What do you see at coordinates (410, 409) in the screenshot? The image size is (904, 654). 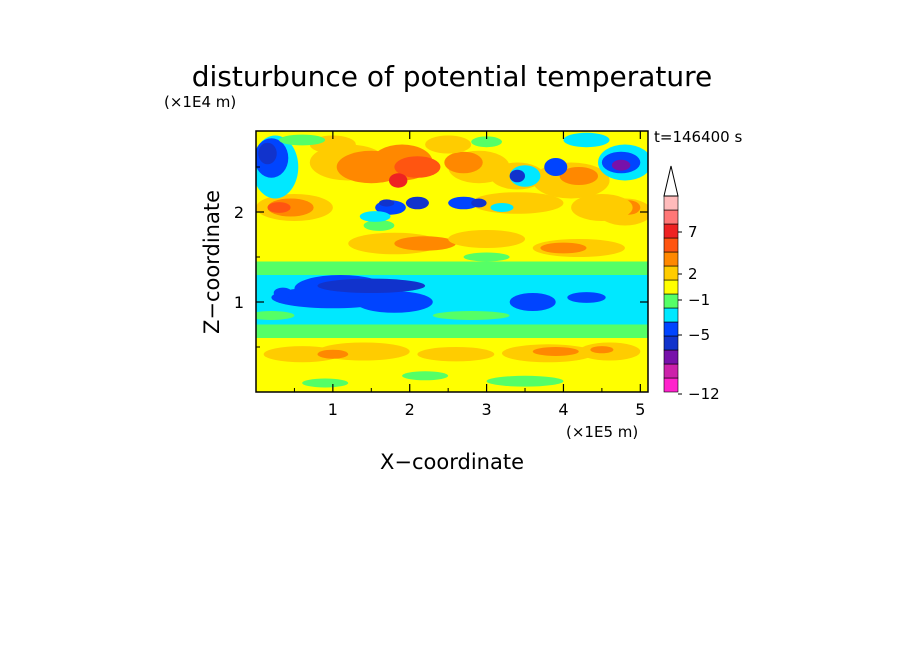 I see `x-tick-label: 2` at bounding box center [410, 409].